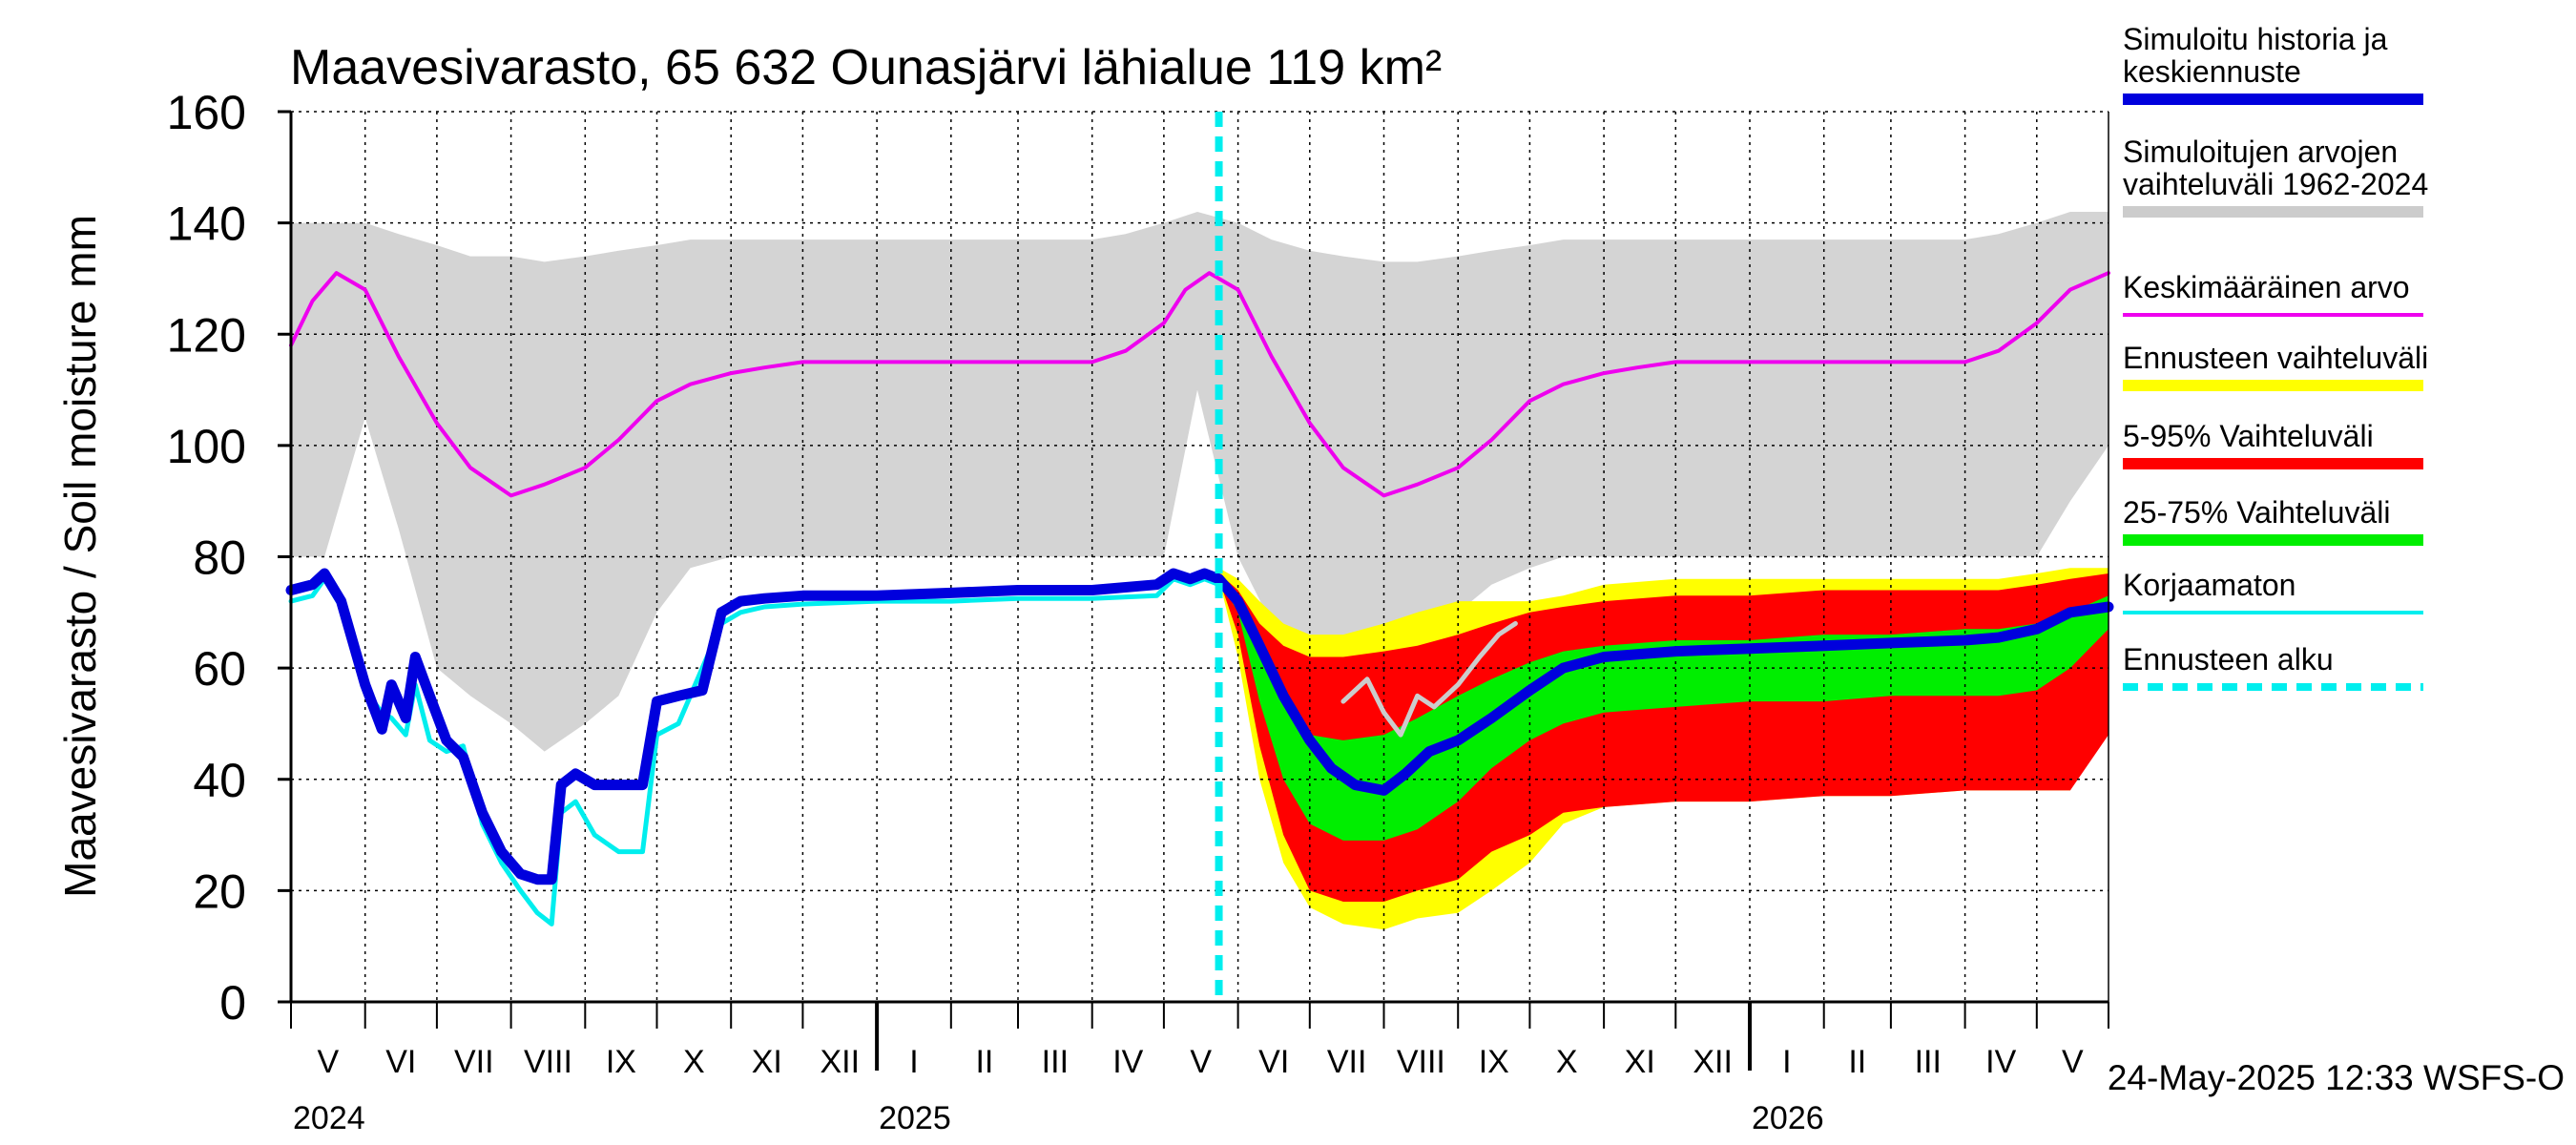  I want to click on y-tick-label: 120, so click(206, 335).